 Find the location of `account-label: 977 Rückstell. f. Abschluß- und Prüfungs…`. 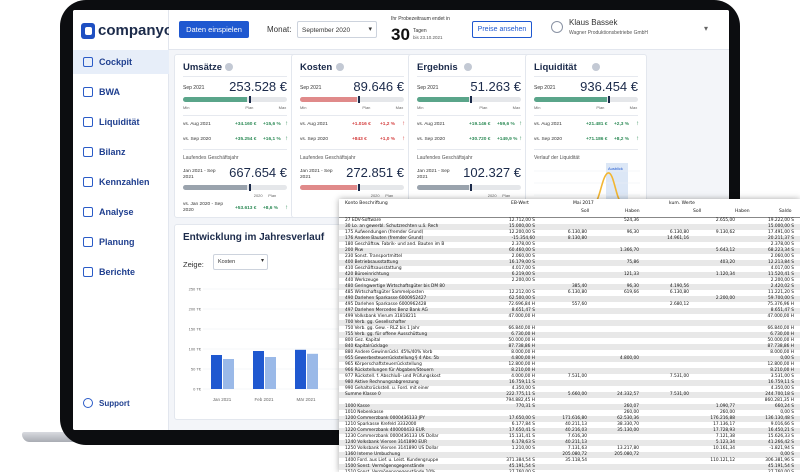

account-label: 977 Rückstell. f. Abschluß- und Prüfungs… is located at coordinates (393, 376).